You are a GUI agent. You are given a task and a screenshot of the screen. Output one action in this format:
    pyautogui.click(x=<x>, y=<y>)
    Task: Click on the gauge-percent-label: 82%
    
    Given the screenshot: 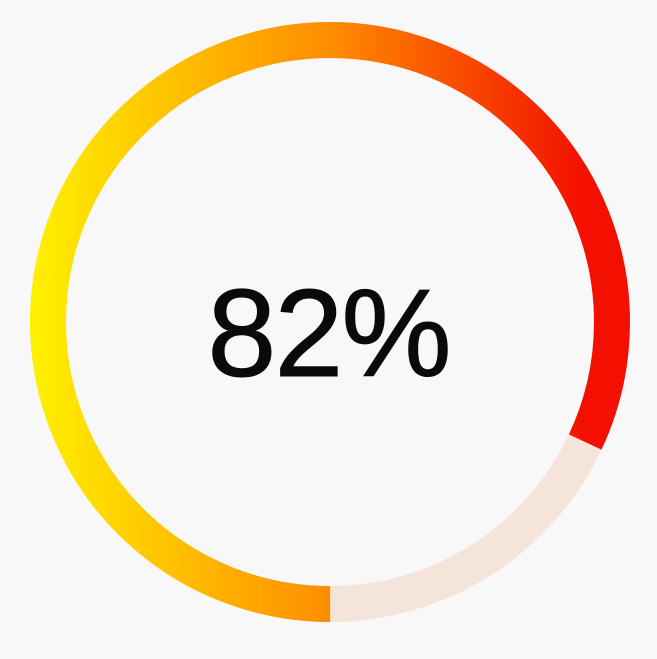 What is the action you would take?
    pyautogui.click(x=329, y=334)
    